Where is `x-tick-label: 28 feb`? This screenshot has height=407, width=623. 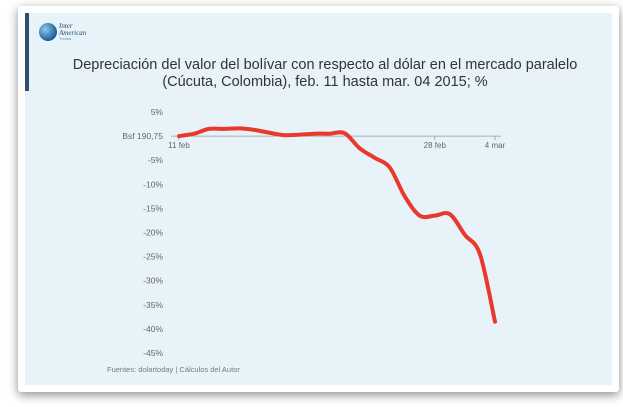
x-tick-label: 28 feb is located at coordinates (435, 145).